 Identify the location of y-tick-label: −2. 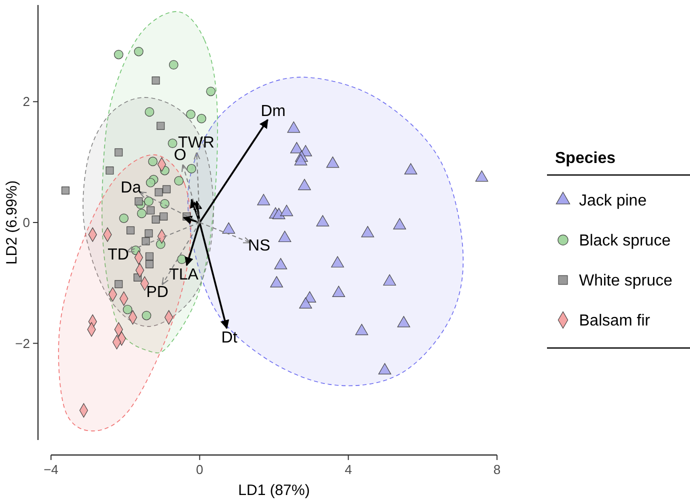
(22, 343).